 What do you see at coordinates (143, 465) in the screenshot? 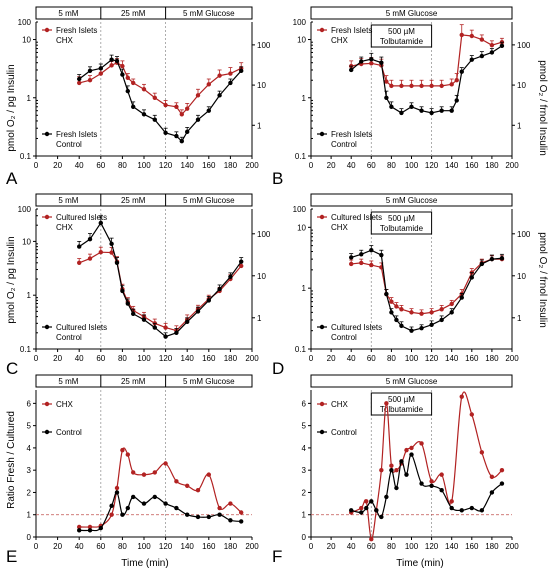
I see `axes` at bounding box center [143, 465].